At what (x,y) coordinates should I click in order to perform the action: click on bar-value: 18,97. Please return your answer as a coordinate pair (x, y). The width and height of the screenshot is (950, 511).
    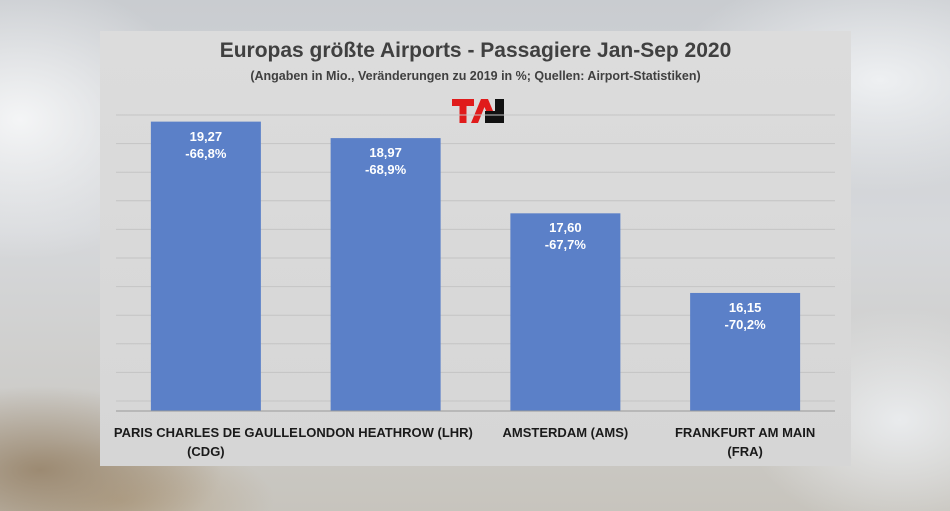
    Looking at the image, I should click on (385, 153).